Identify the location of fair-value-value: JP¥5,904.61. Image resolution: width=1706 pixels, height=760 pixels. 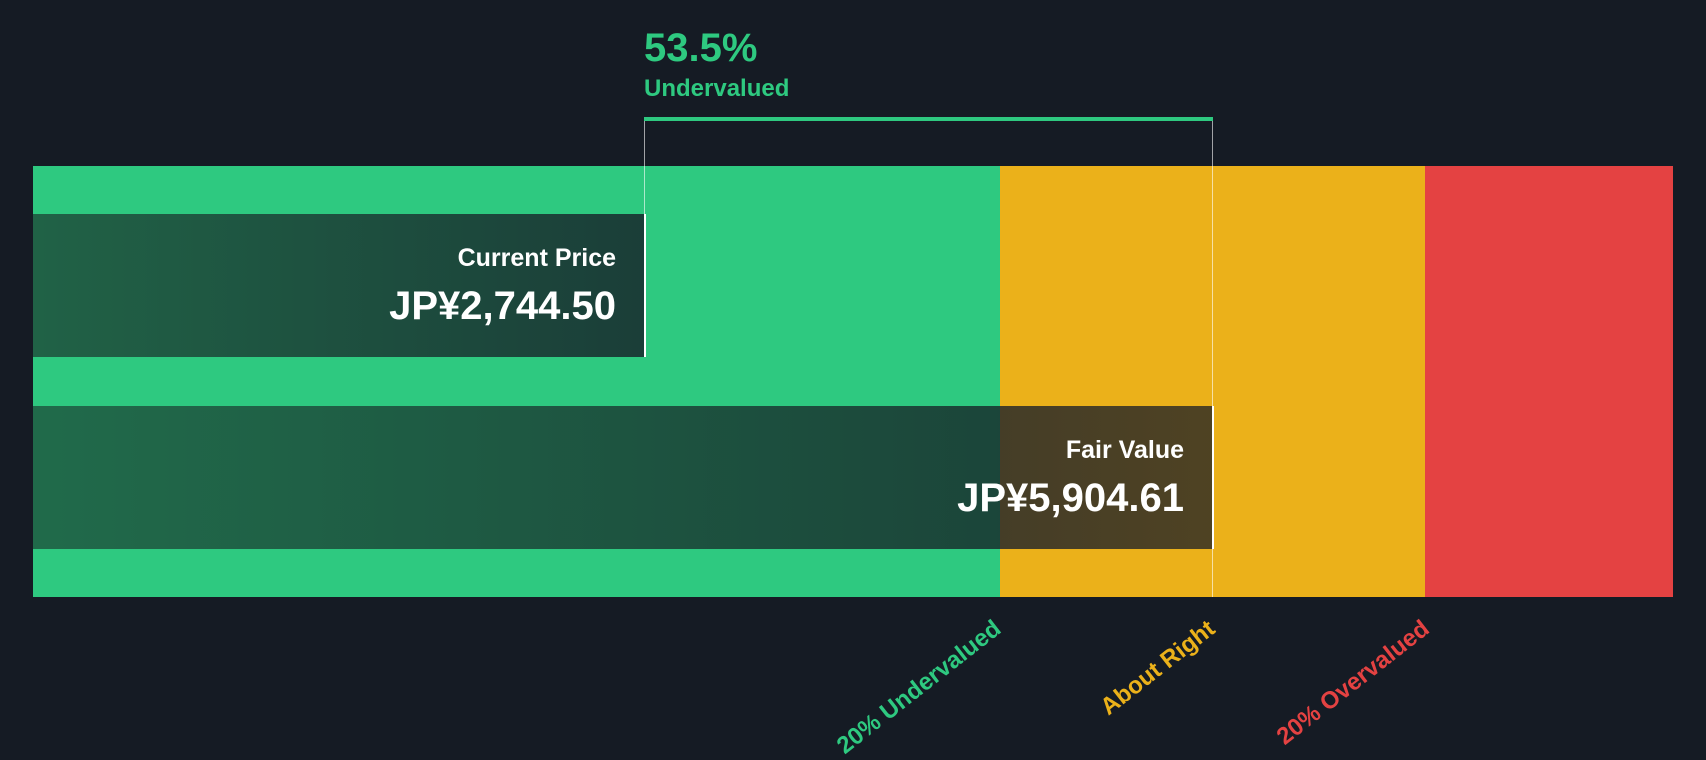
(1070, 498).